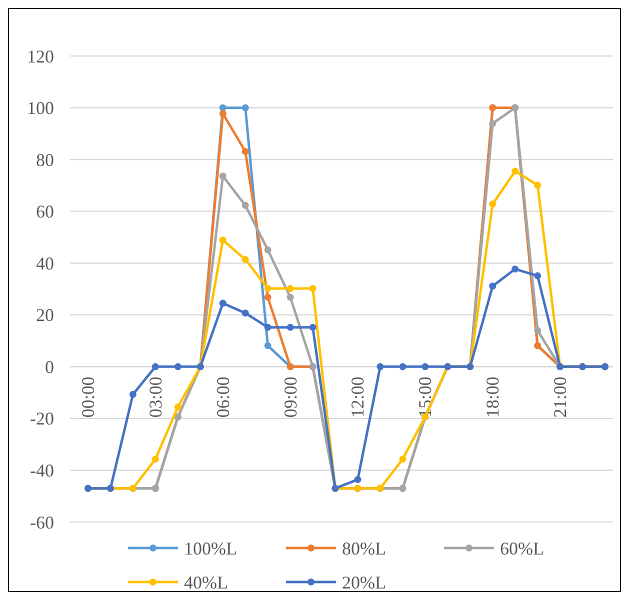 Image resolution: width=629 pixels, height=600 pixels. Describe the element at coordinates (42, 470) in the screenshot. I see `y-tick-label: -40` at that location.